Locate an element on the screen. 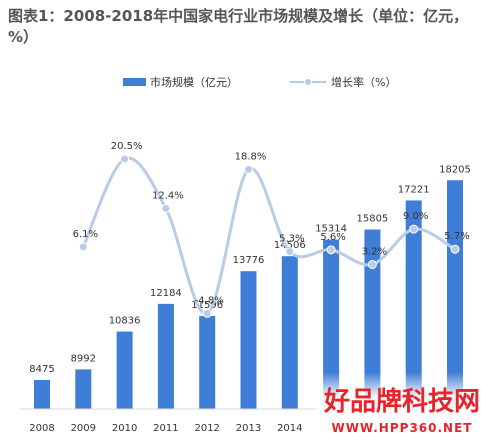  bar-2009 is located at coordinates (83, 389).